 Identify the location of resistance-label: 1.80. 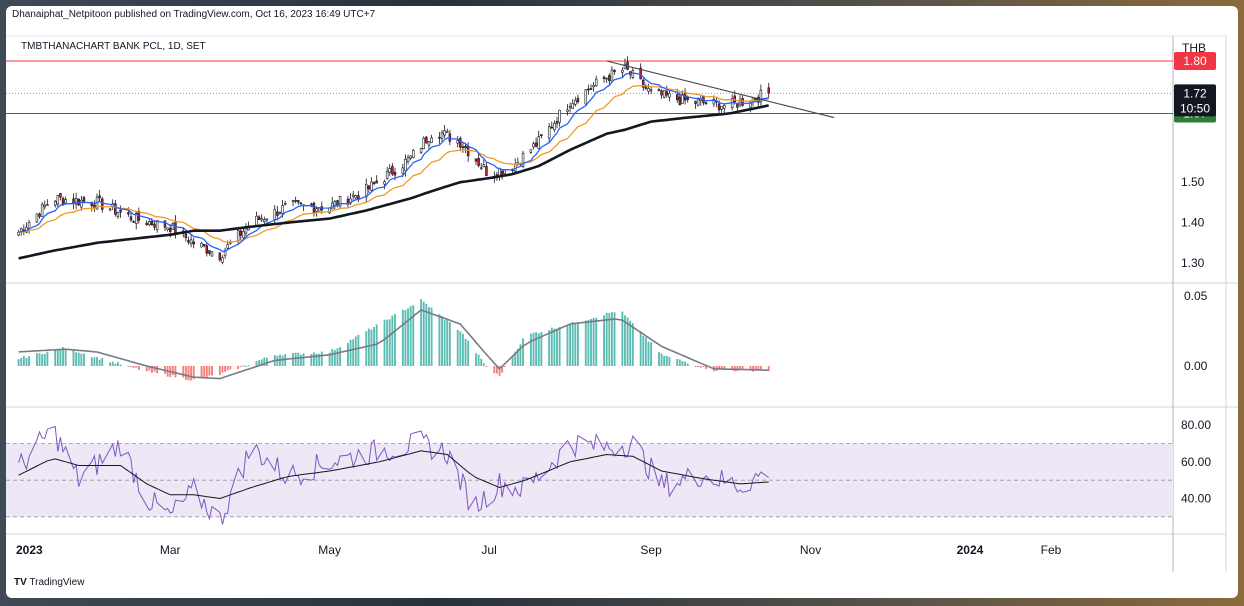
(1195, 61).